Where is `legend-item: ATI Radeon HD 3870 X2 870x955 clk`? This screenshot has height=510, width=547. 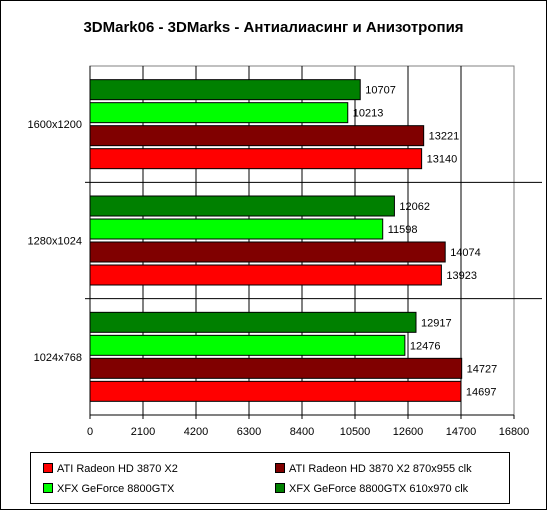 legend-item: ATI Radeon HD 3870 X2 870x955 clk is located at coordinates (373, 469).